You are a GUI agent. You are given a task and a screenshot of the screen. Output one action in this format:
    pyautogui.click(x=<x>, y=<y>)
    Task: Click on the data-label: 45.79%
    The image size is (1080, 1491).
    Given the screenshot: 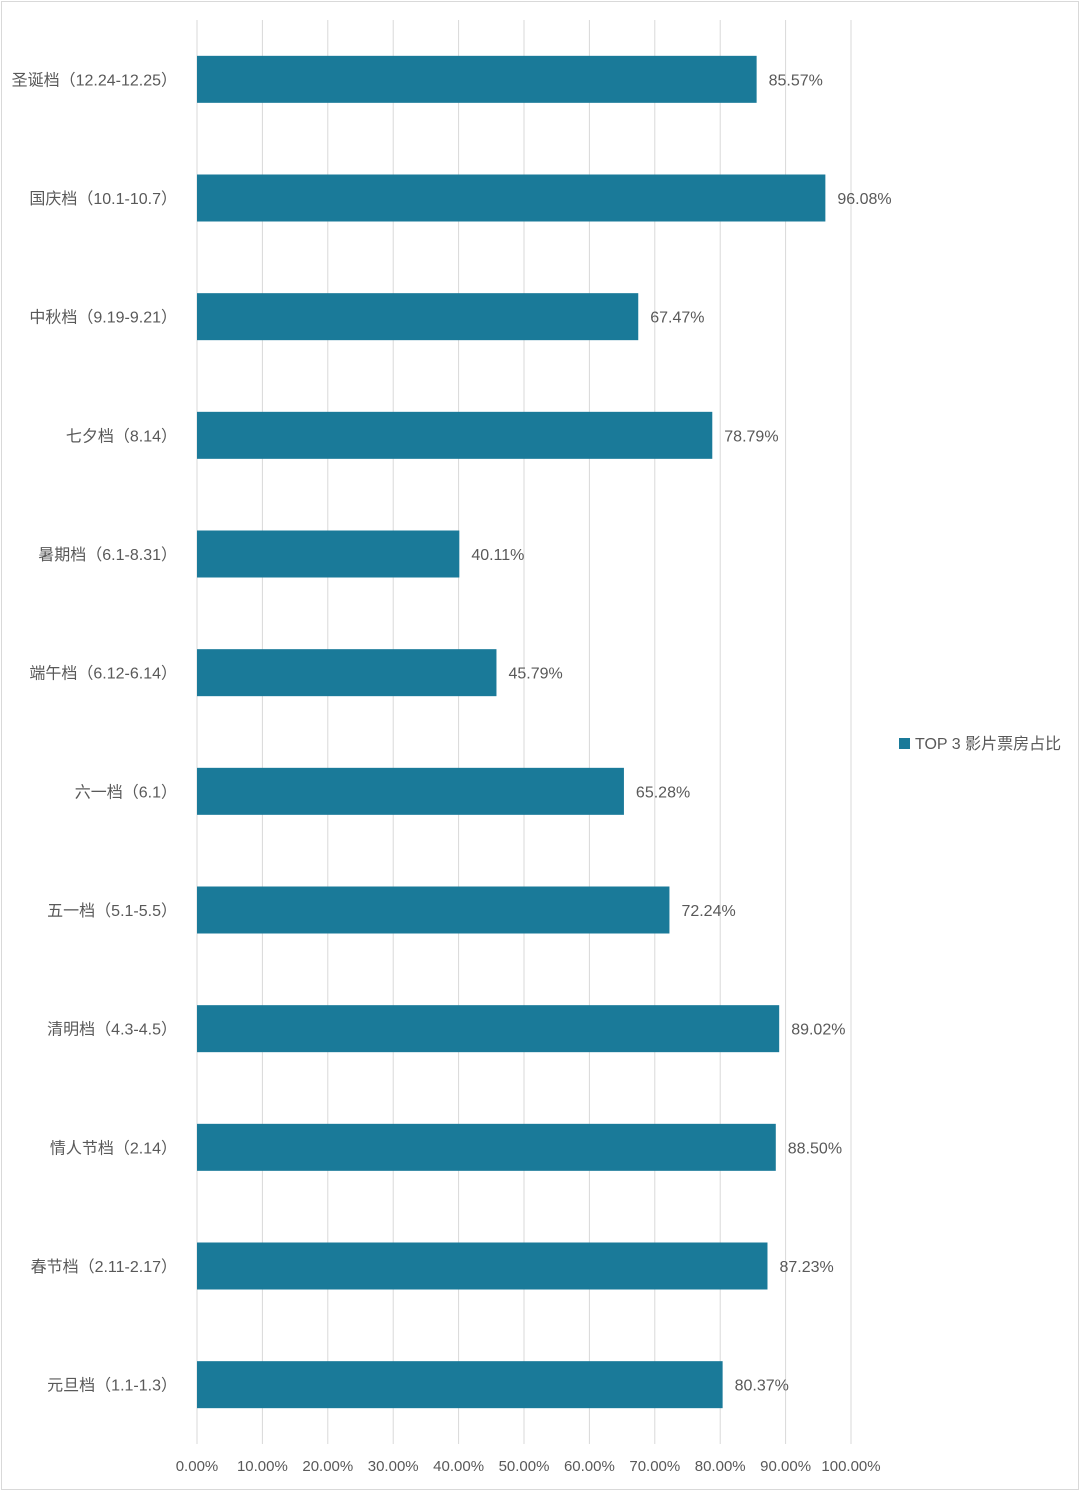 What is the action you would take?
    pyautogui.click(x=535, y=674)
    